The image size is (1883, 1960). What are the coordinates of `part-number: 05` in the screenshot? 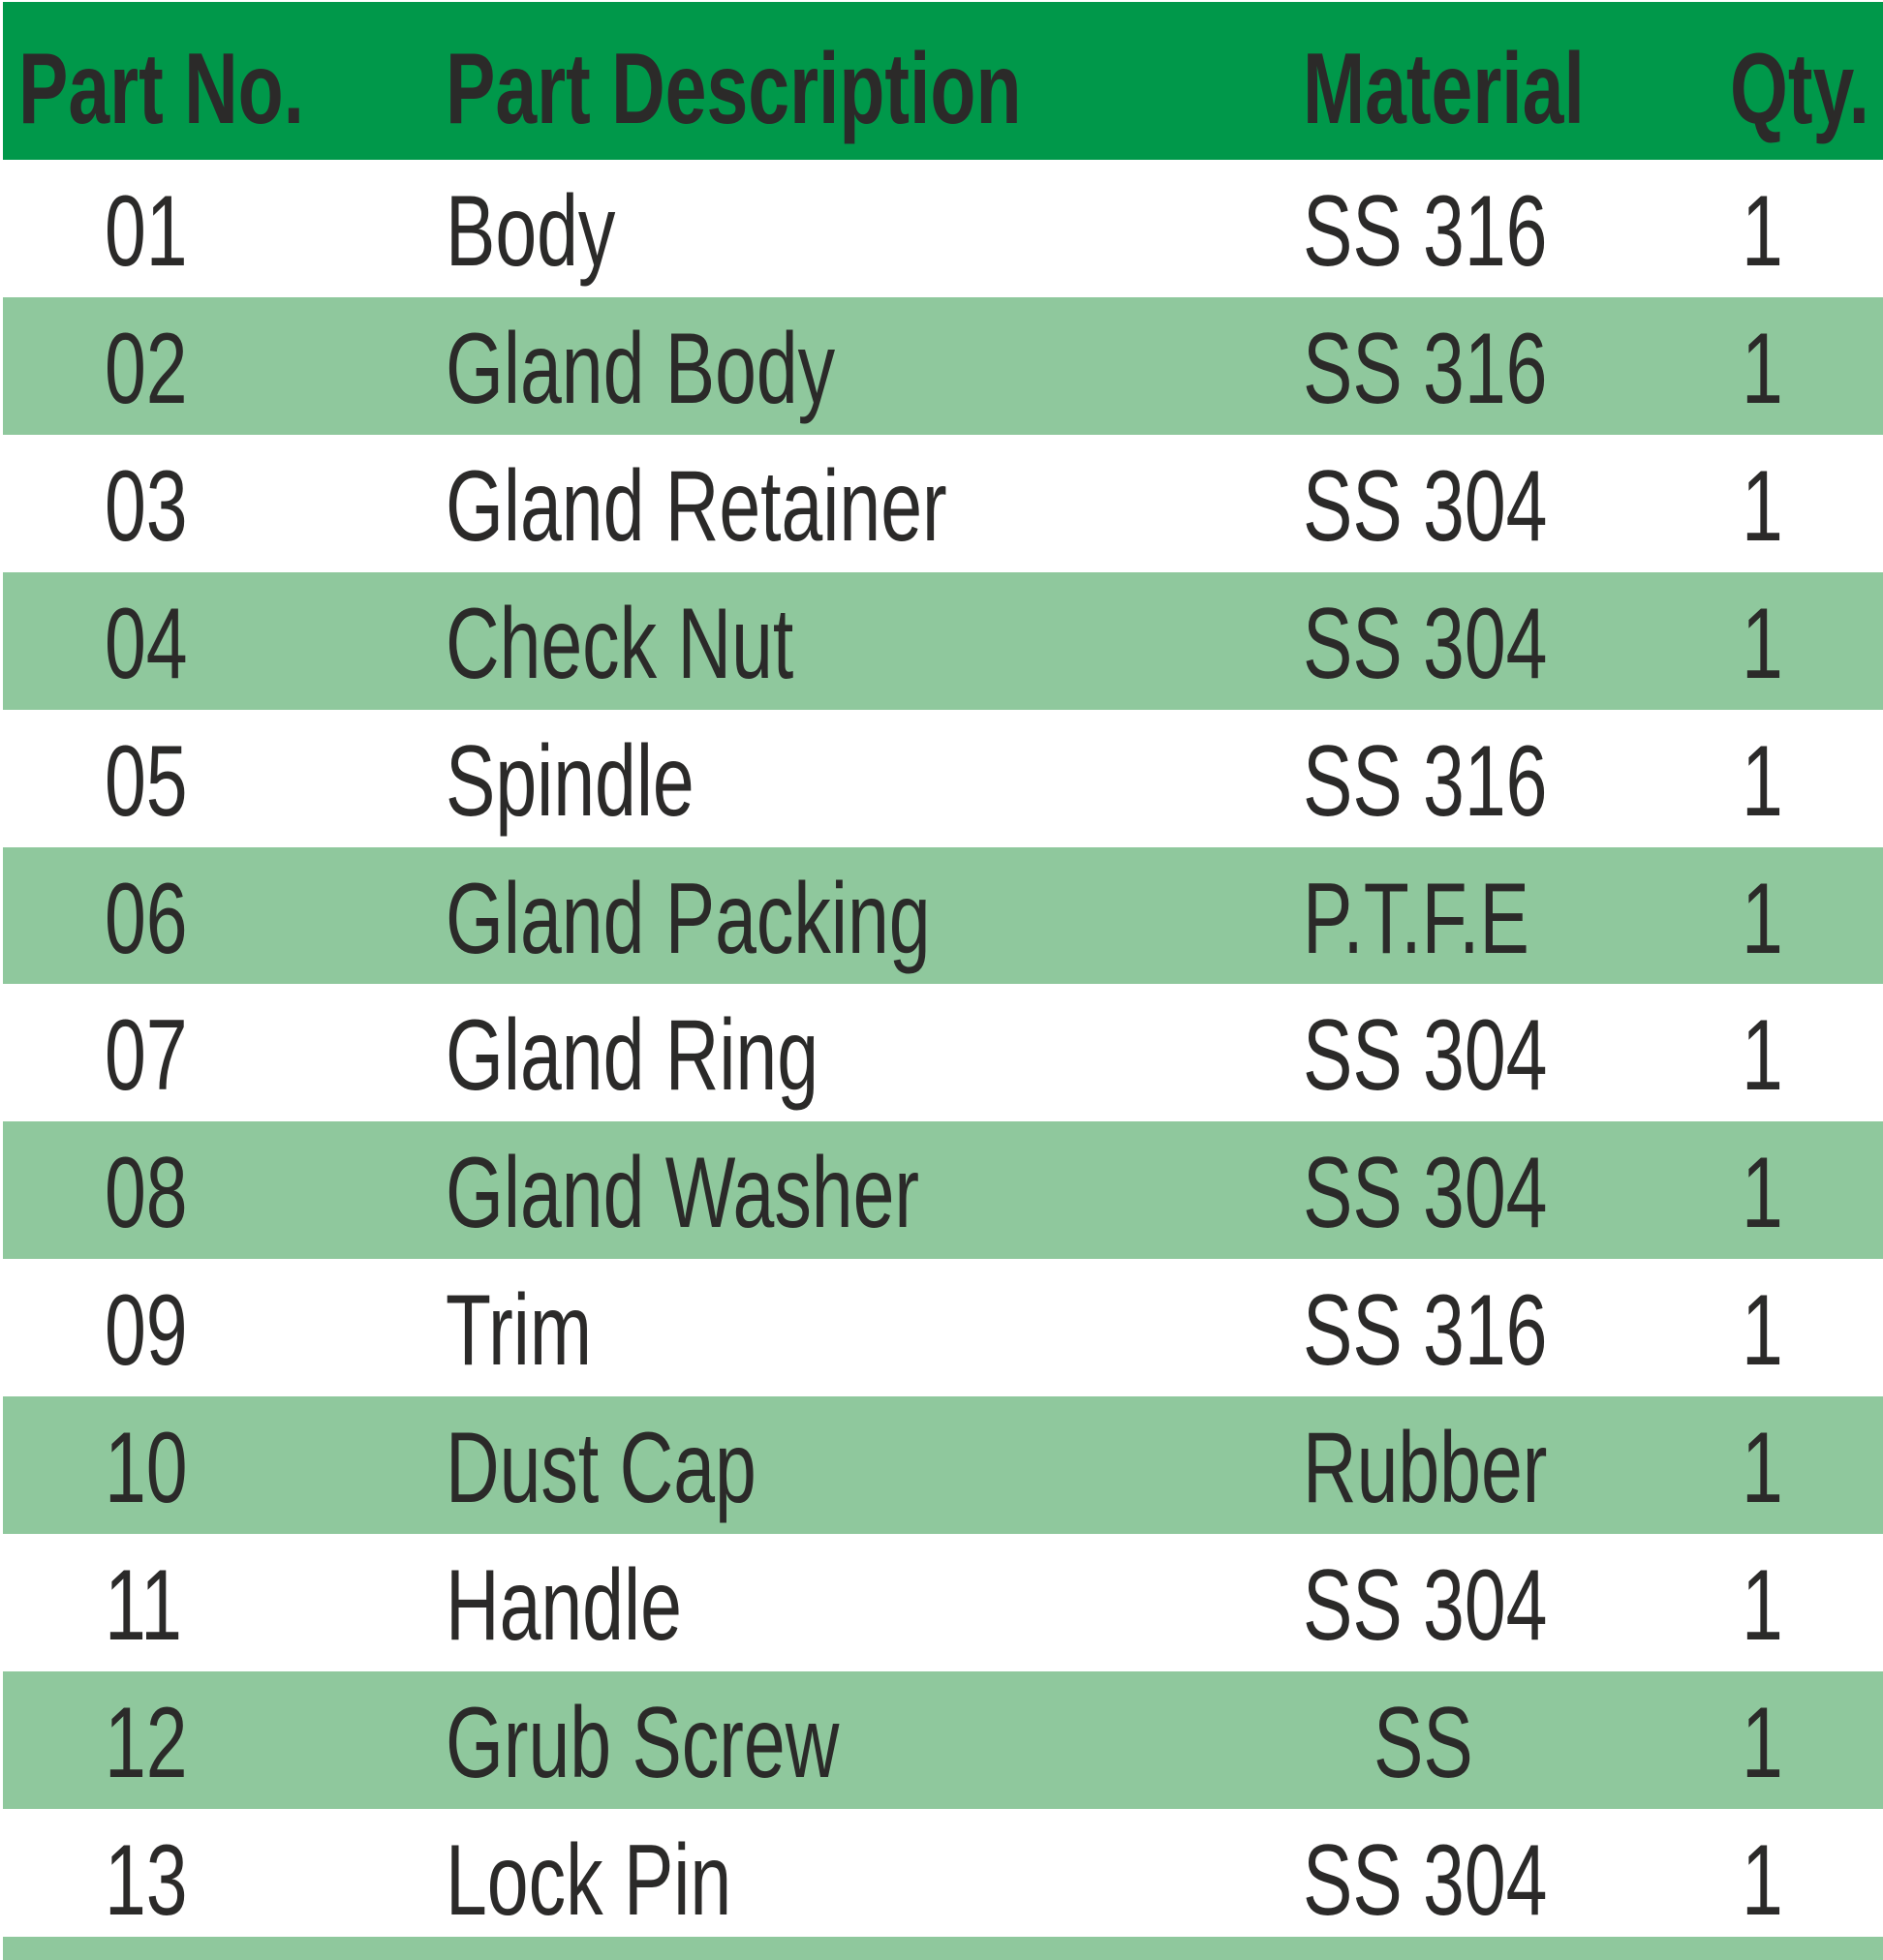 It's located at (146, 781).